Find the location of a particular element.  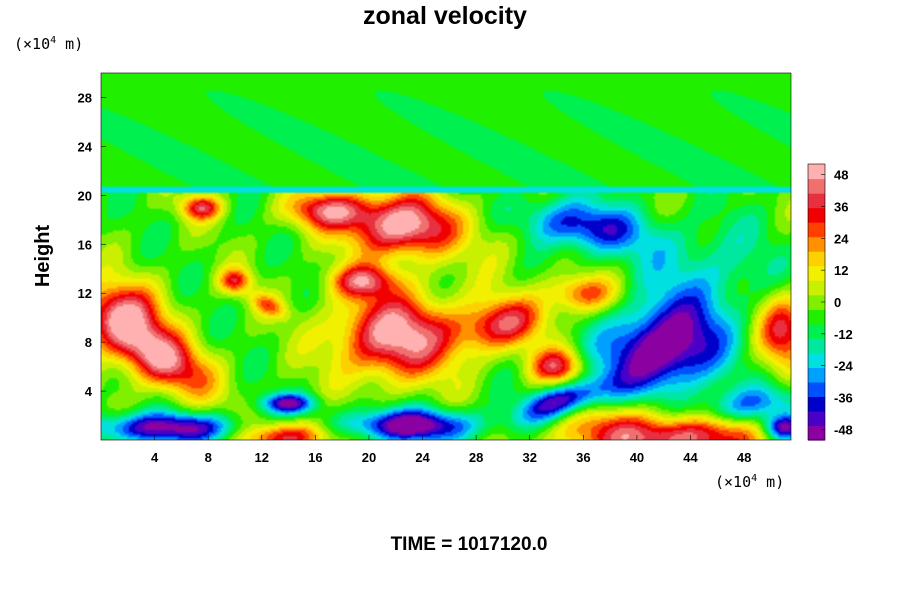

x-tick-label: 48 is located at coordinates (744, 457).